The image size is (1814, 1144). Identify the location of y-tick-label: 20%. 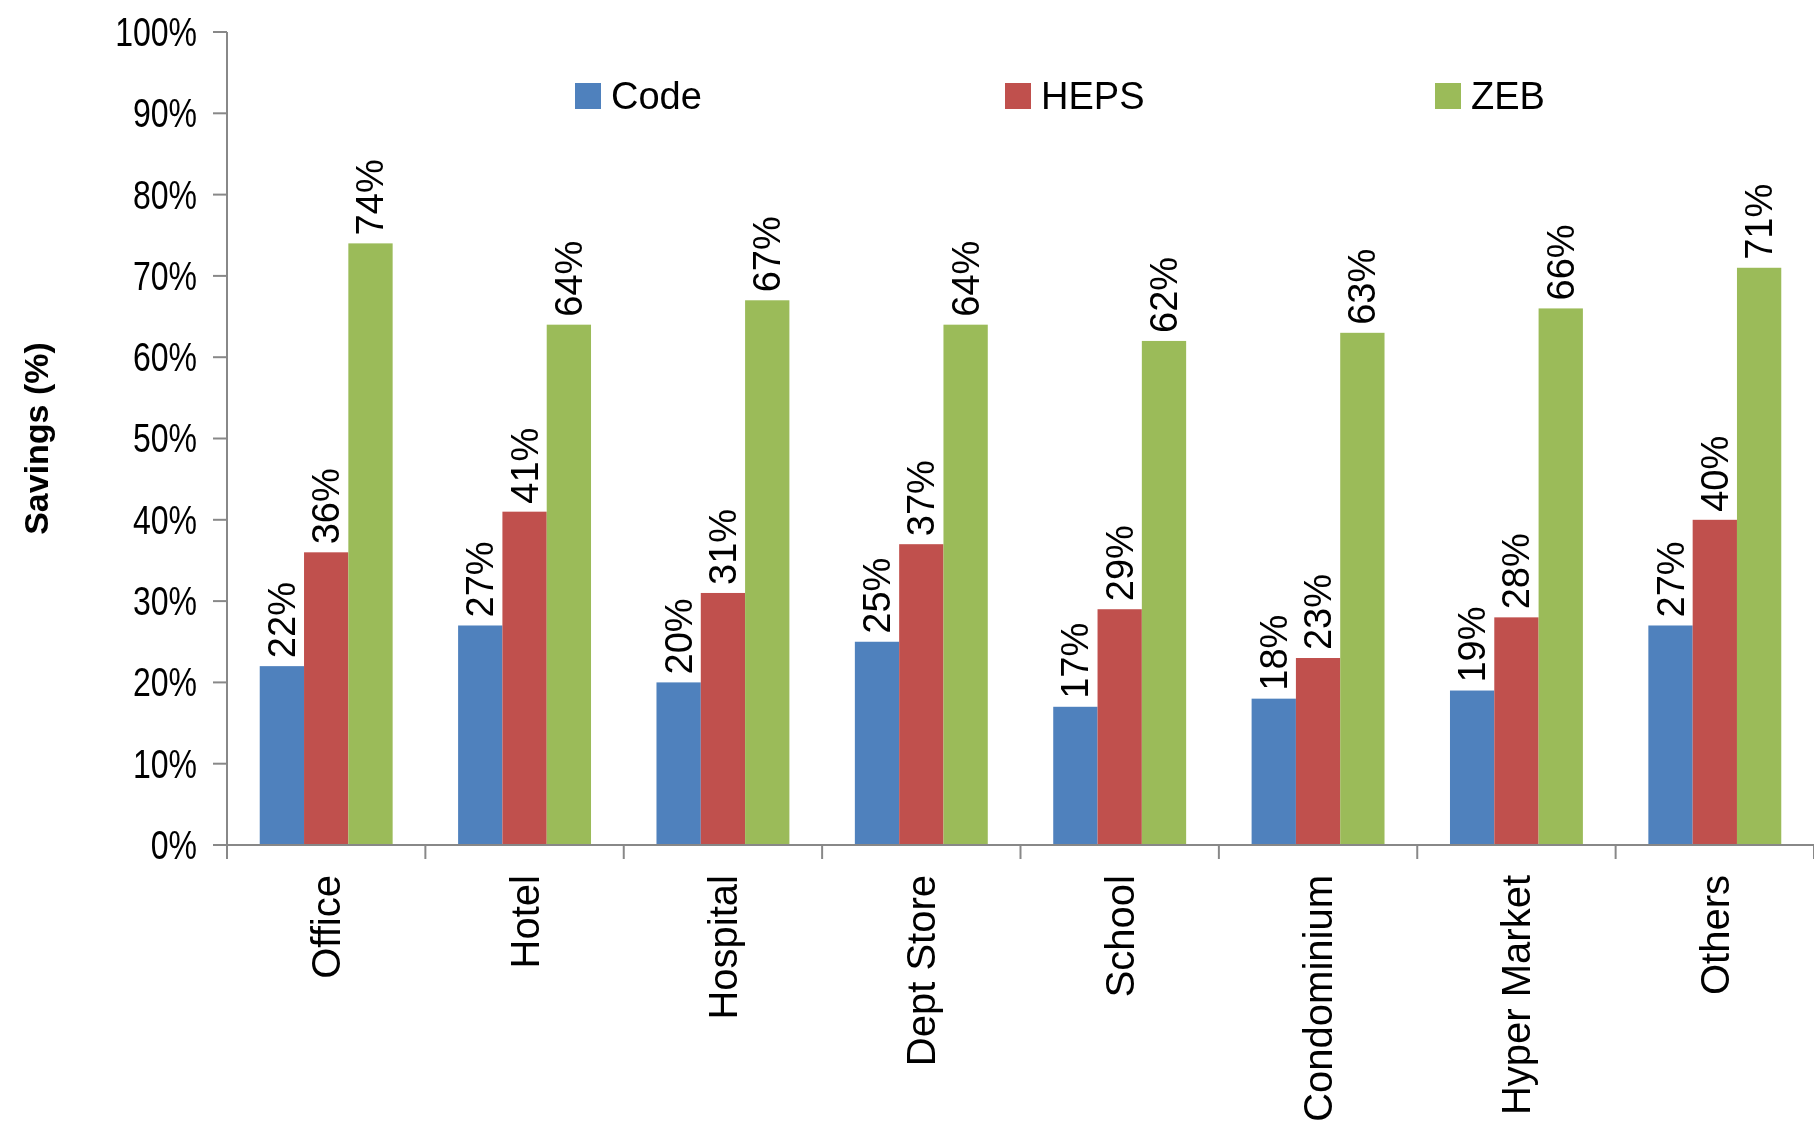
(164, 682).